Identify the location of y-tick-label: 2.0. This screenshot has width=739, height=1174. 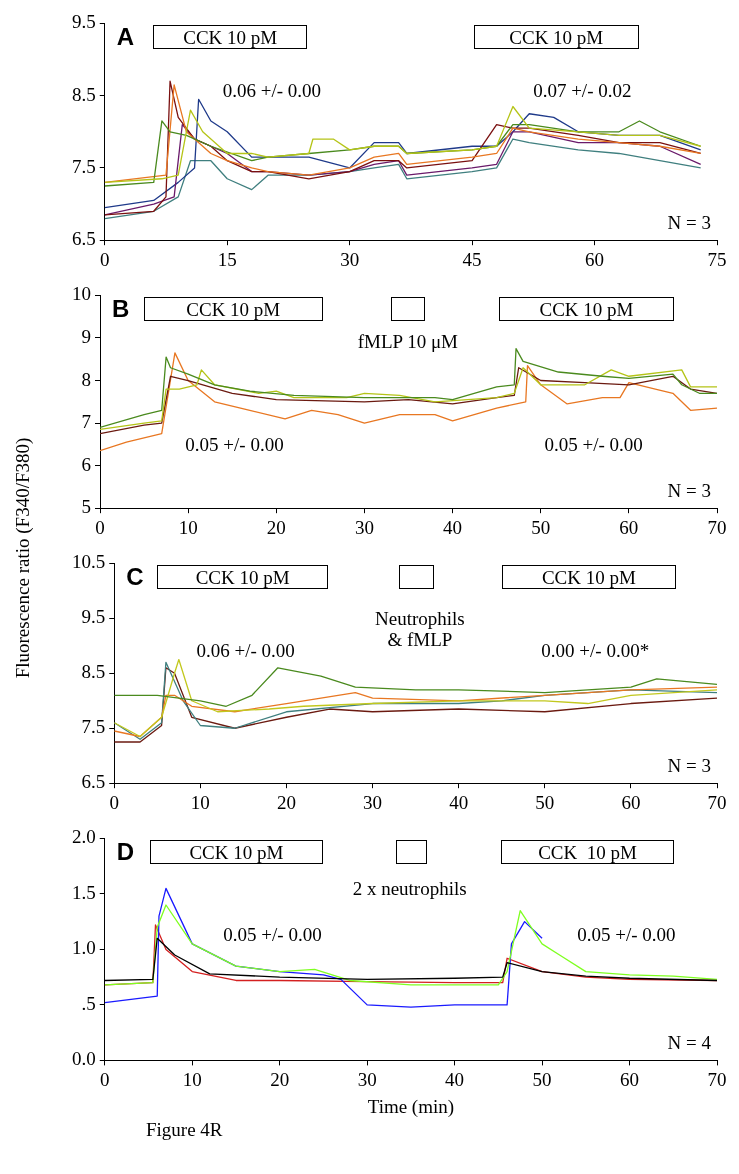
(84, 837).